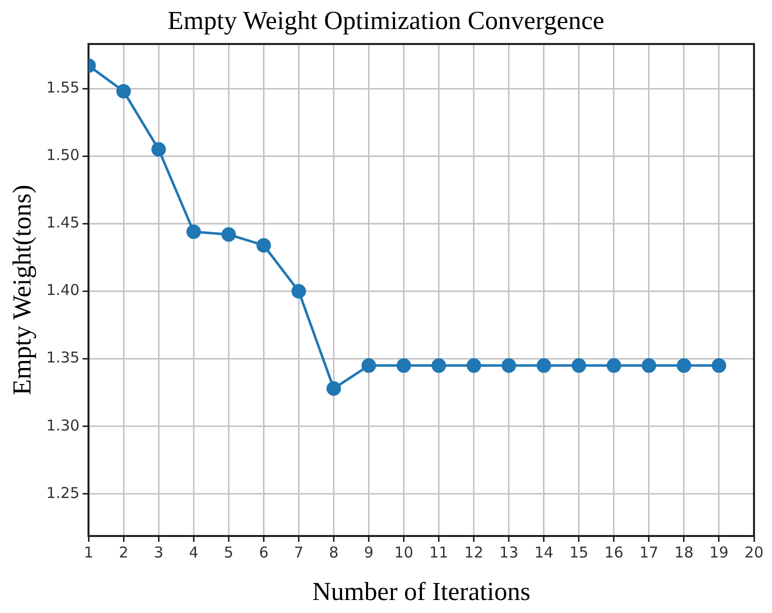  I want to click on x-tick-label: 9, so click(369, 553).